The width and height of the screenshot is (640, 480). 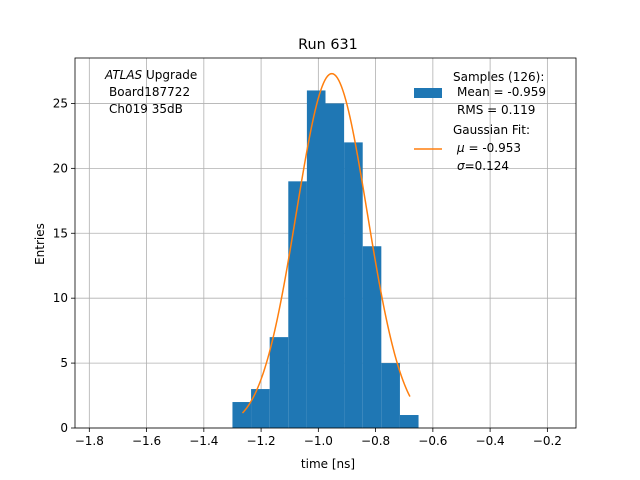 What do you see at coordinates (60, 168) in the screenshot?
I see `y-tick-label: 20` at bounding box center [60, 168].